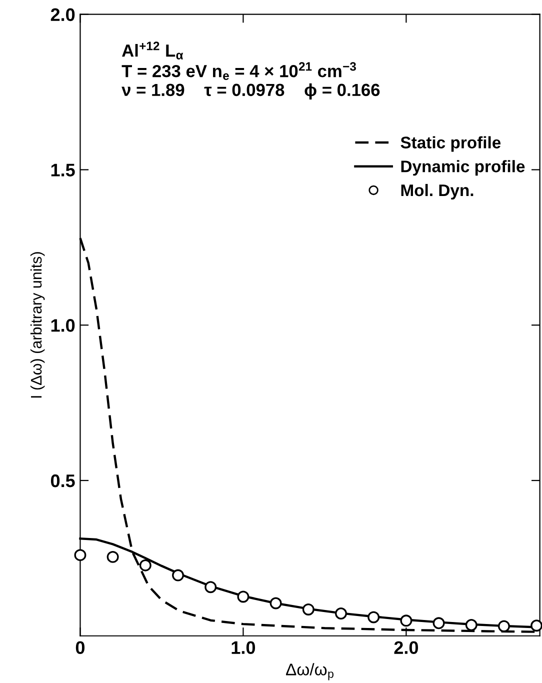  What do you see at coordinates (244, 647) in the screenshot?
I see `x-tick-label: 1.0` at bounding box center [244, 647].